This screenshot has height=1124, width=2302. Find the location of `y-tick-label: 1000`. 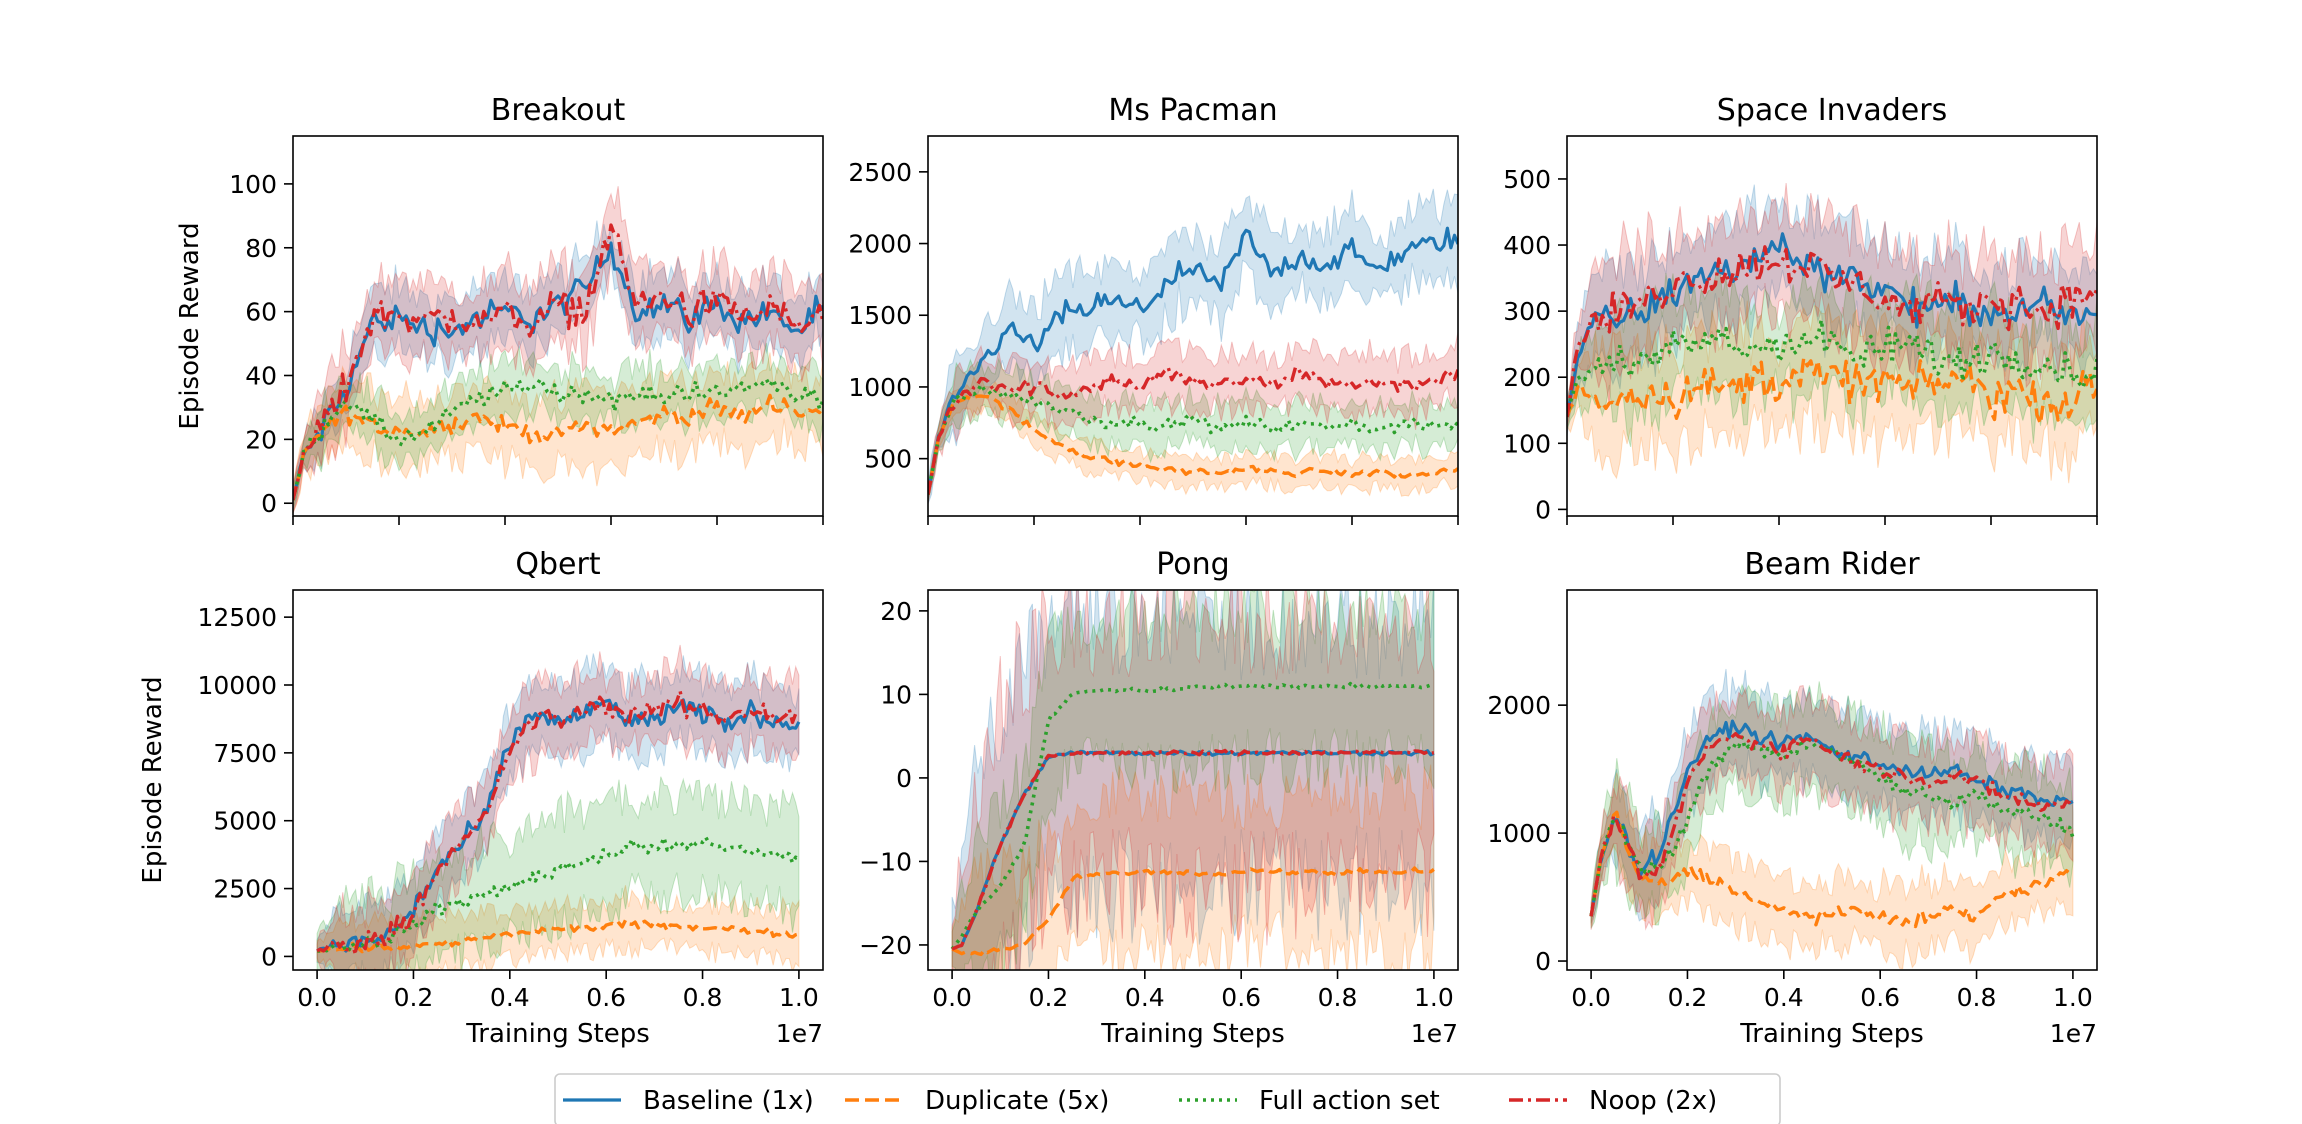

y-tick-label: 1000 is located at coordinates (1519, 833).